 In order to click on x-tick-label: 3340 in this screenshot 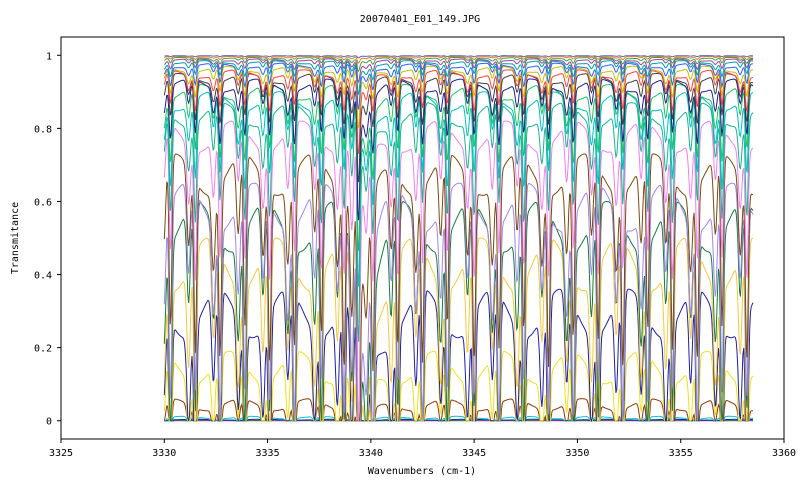, I will do `click(371, 453)`.